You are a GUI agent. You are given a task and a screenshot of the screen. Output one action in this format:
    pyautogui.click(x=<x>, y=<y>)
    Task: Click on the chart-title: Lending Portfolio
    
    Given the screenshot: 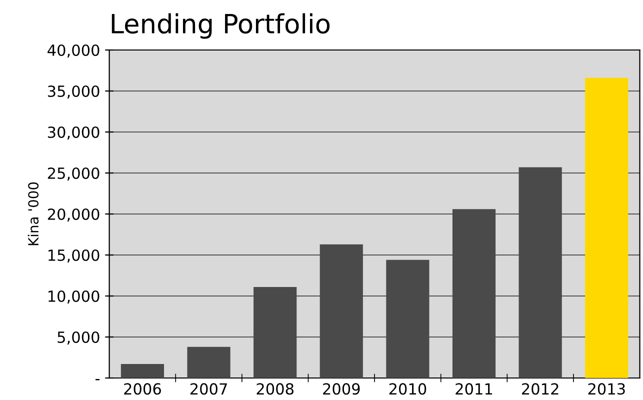 What is the action you would take?
    pyautogui.click(x=221, y=26)
    